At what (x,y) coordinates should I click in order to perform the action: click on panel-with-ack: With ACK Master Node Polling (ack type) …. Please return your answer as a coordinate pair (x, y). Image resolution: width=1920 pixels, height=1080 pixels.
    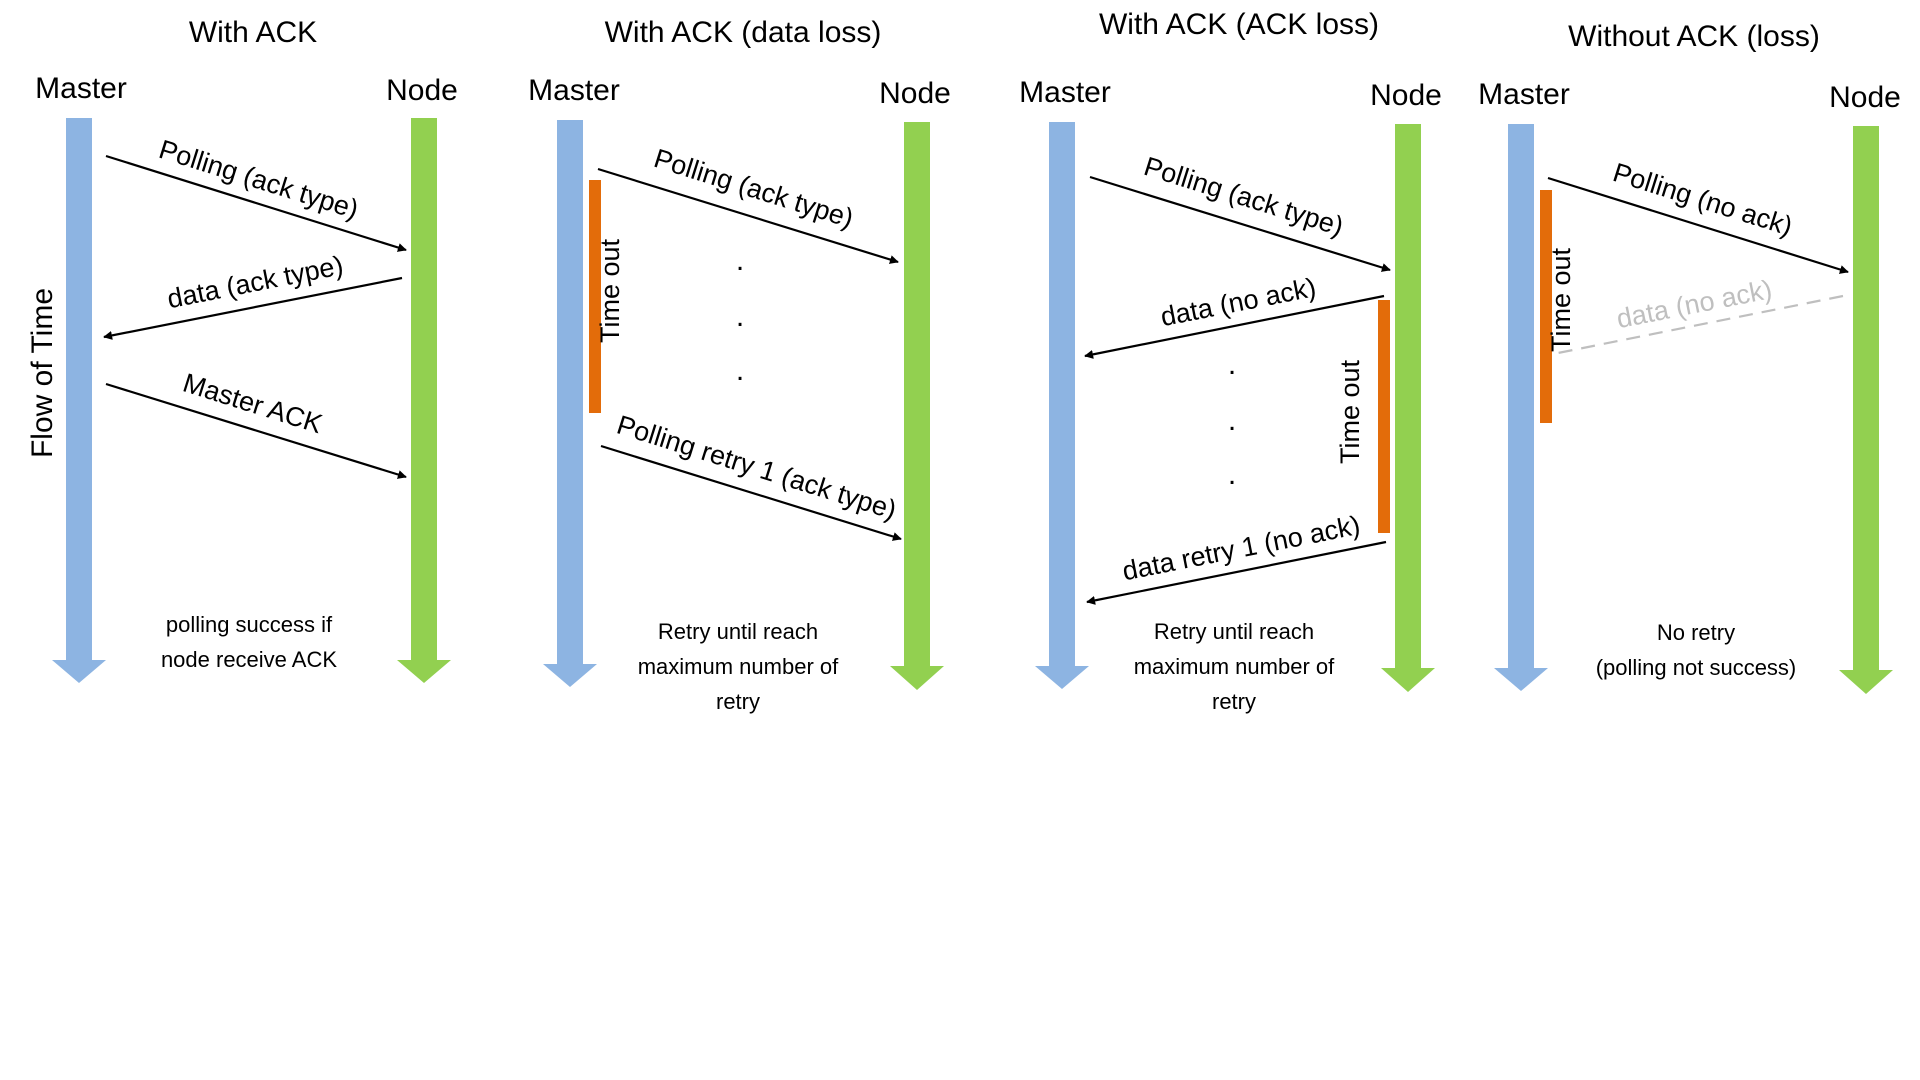
    Looking at the image, I should click on (246, 349).